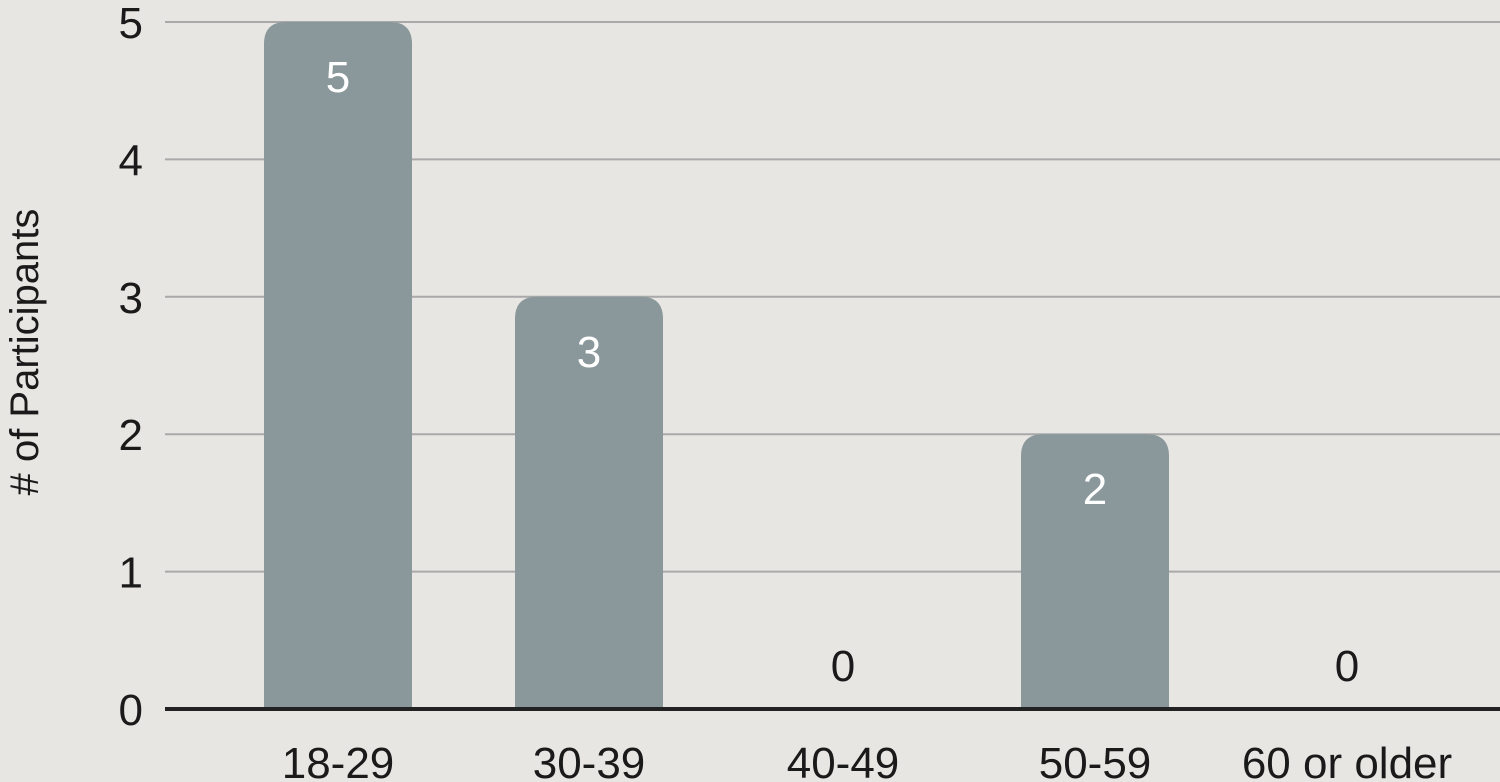  What do you see at coordinates (131, 573) in the screenshot?
I see `y-tick-label: 1` at bounding box center [131, 573].